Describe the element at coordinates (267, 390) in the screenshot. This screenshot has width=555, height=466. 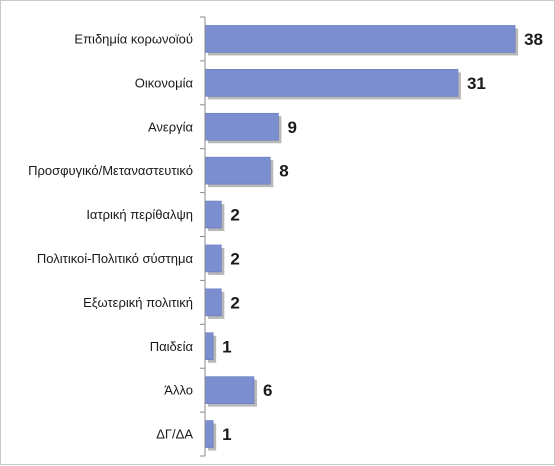
I see `value-label: 6` at that location.